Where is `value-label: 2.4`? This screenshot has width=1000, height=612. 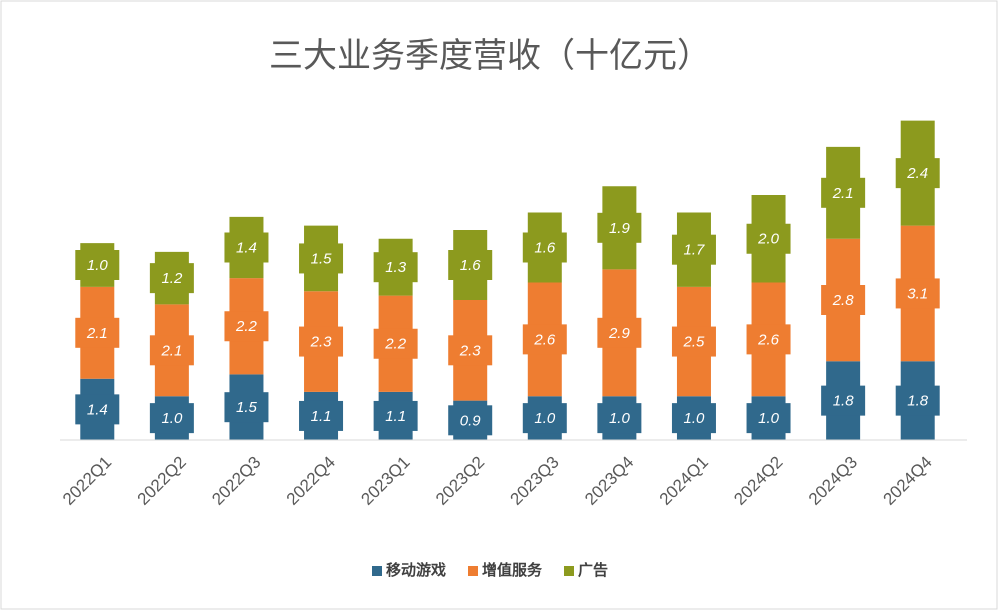 value-label: 2.4 is located at coordinates (917, 173).